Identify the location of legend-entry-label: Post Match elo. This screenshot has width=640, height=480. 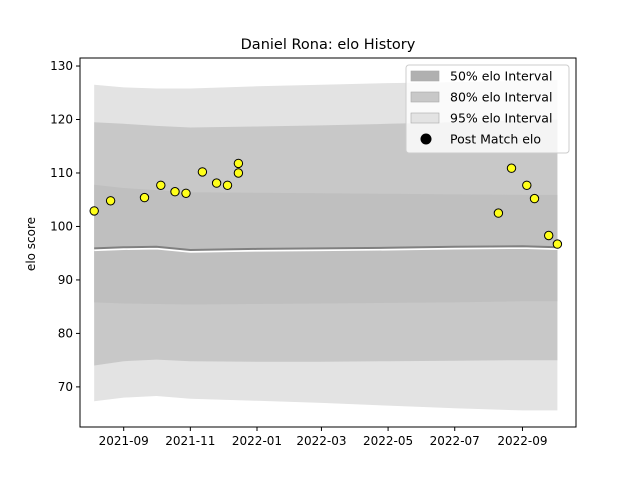
(495, 139).